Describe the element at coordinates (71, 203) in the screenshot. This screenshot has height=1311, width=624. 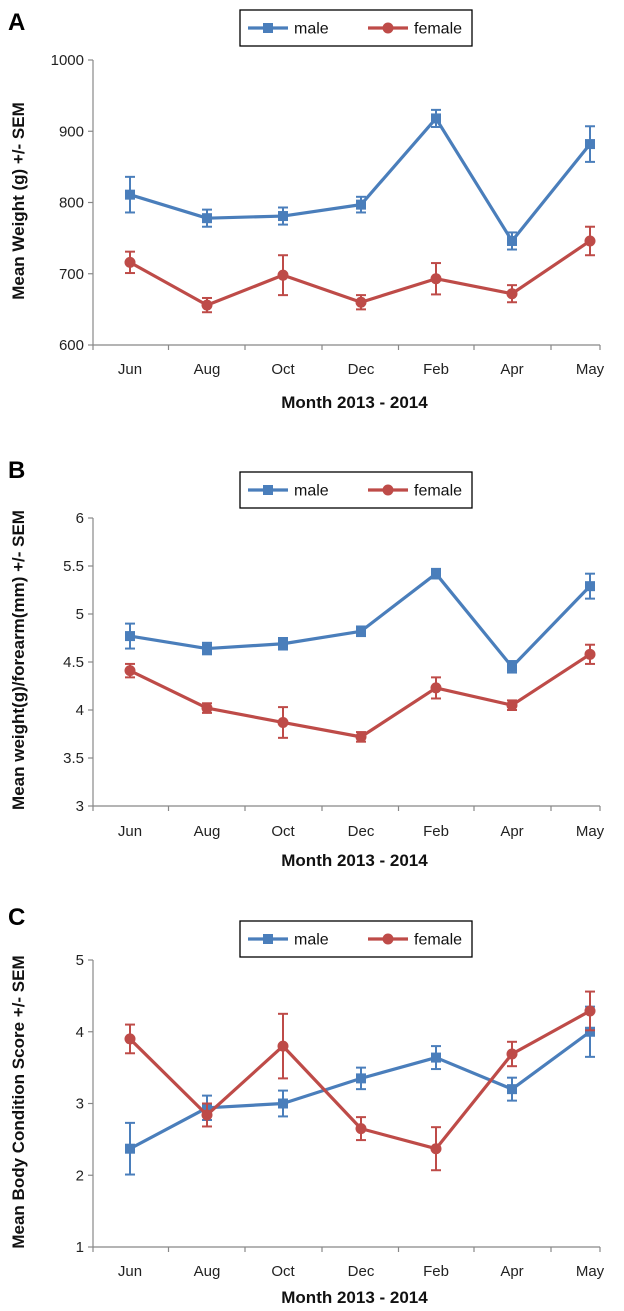
I see `y-tick-label: 800` at that location.